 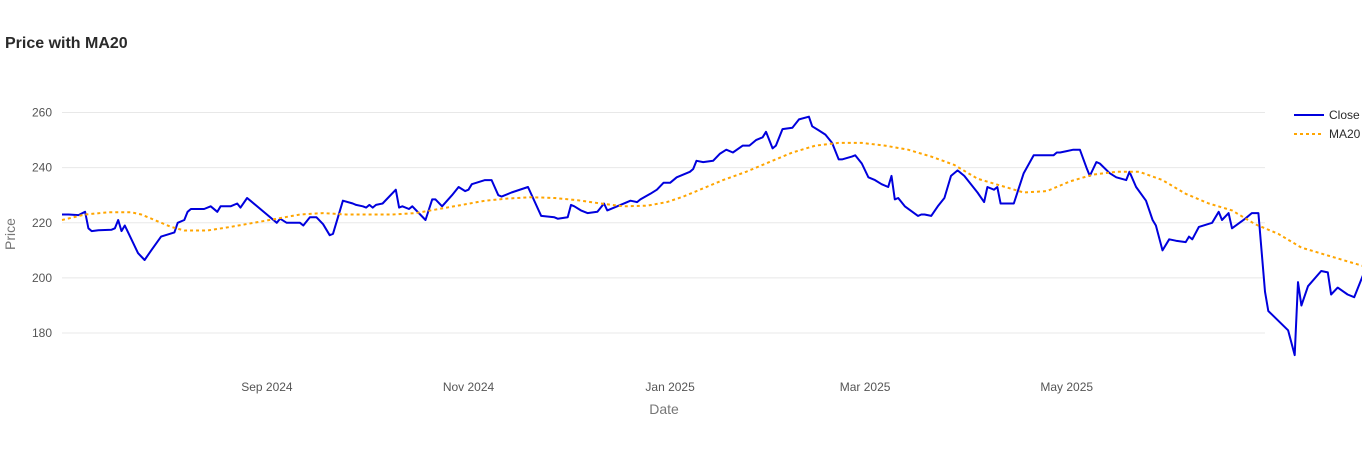 I want to click on legend-label: MA20, so click(x=1345, y=134).